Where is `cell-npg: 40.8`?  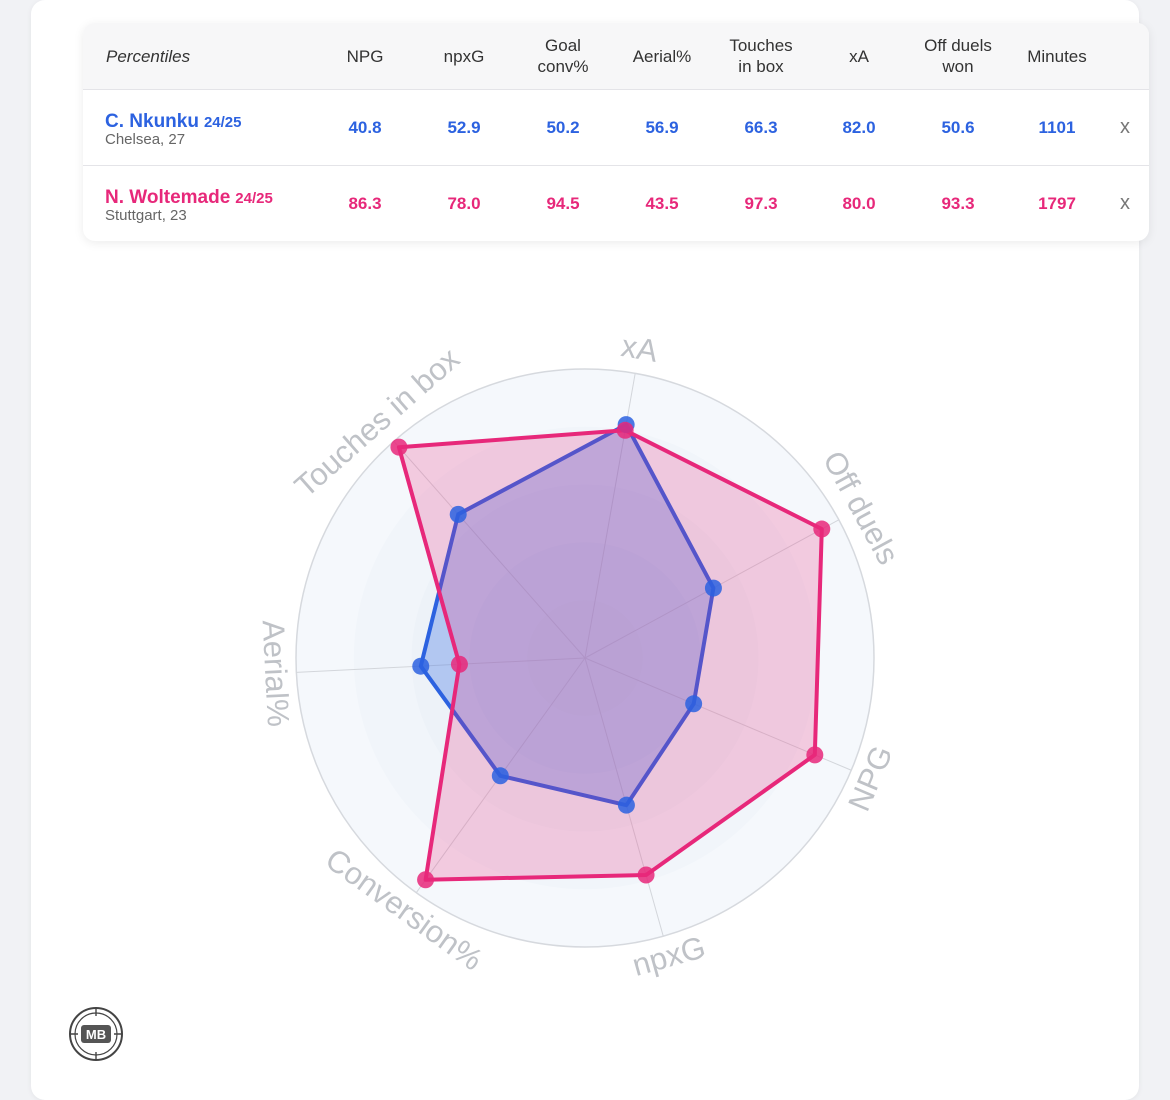
cell-npg: 40.8 is located at coordinates (365, 127).